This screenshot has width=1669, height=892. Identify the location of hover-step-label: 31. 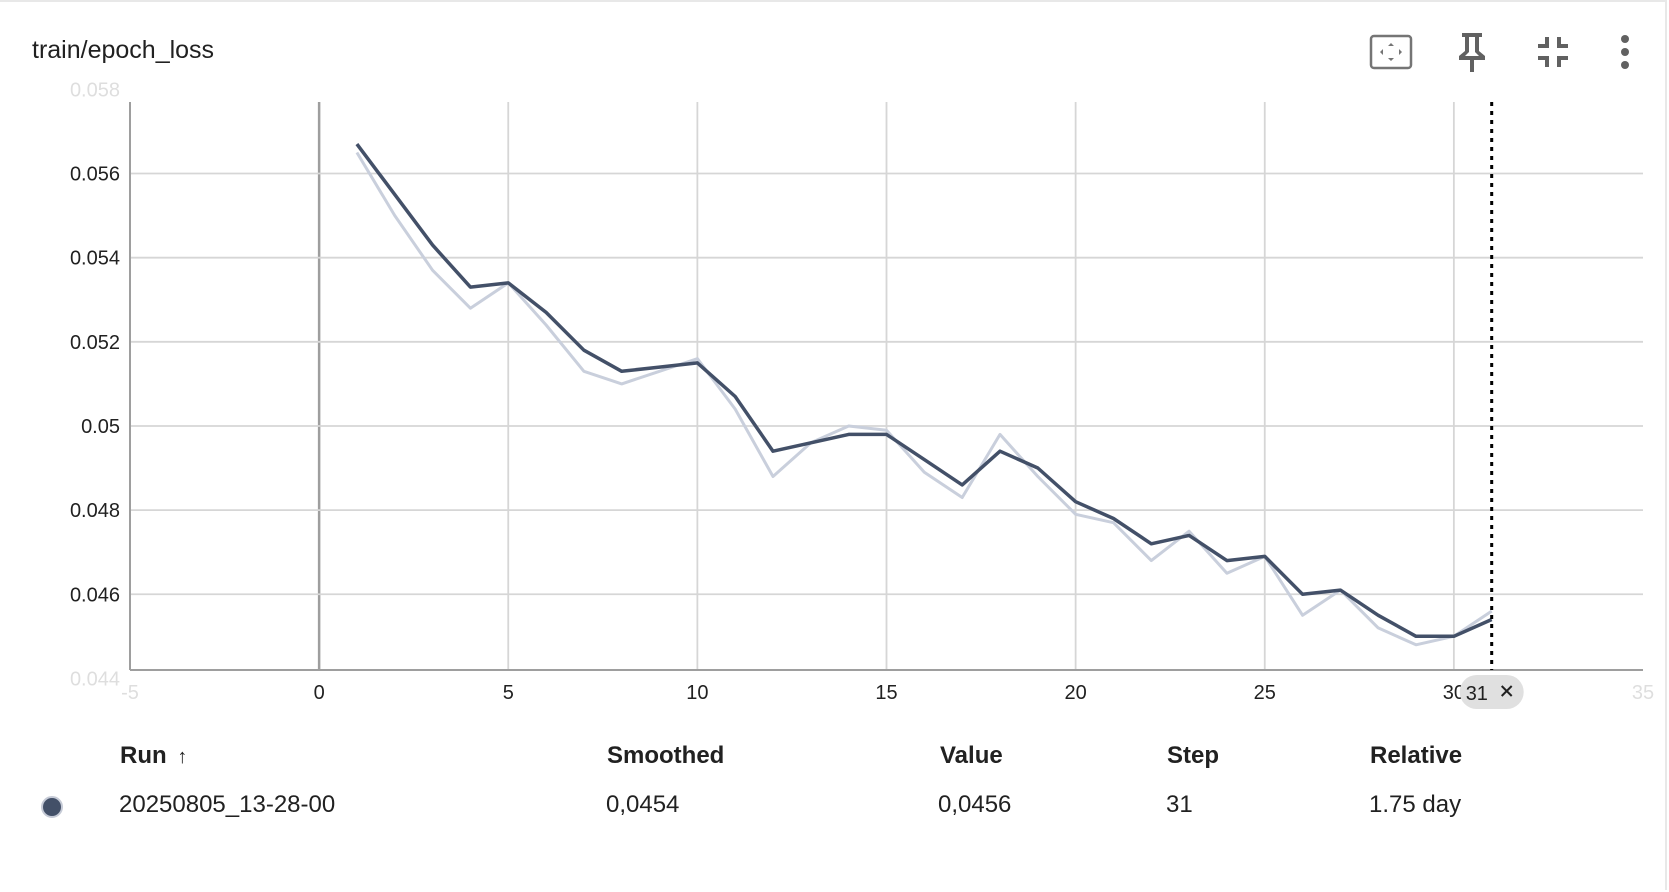
(1477, 694).